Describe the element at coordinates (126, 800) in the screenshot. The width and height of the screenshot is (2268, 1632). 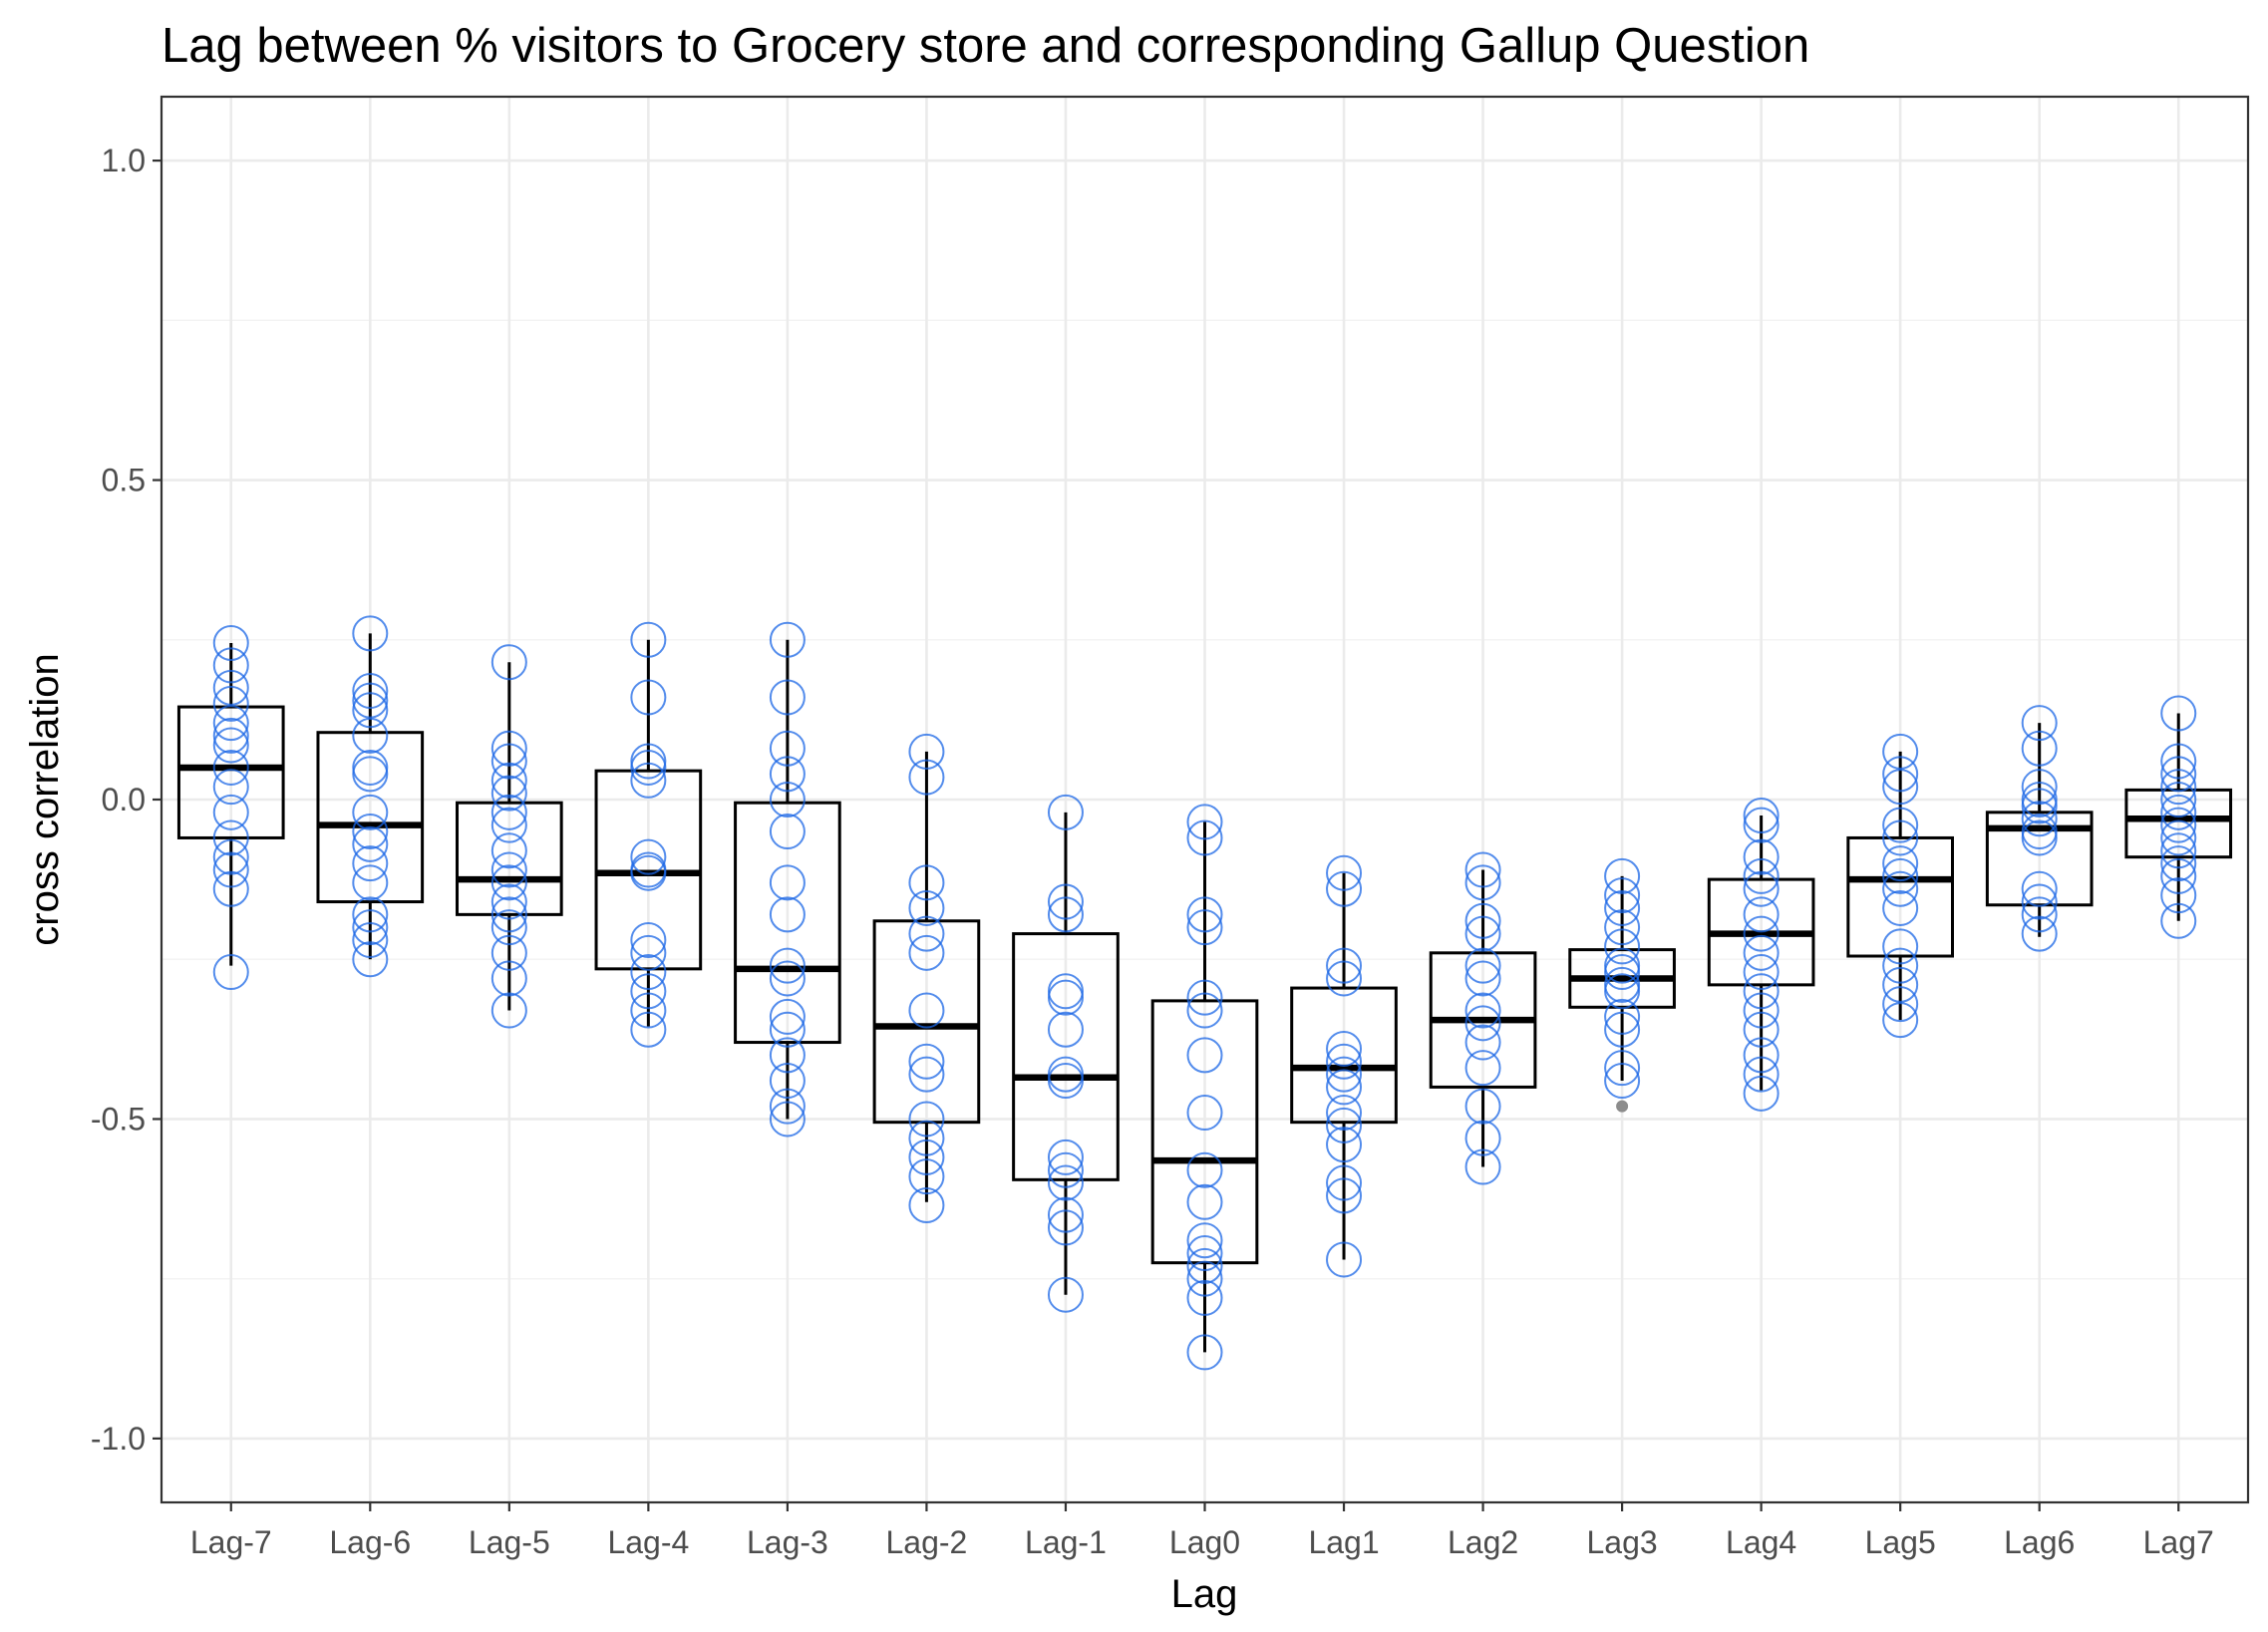
I see `y-axis: -1.0 -0.5 0.0 0.5 1.0` at that location.